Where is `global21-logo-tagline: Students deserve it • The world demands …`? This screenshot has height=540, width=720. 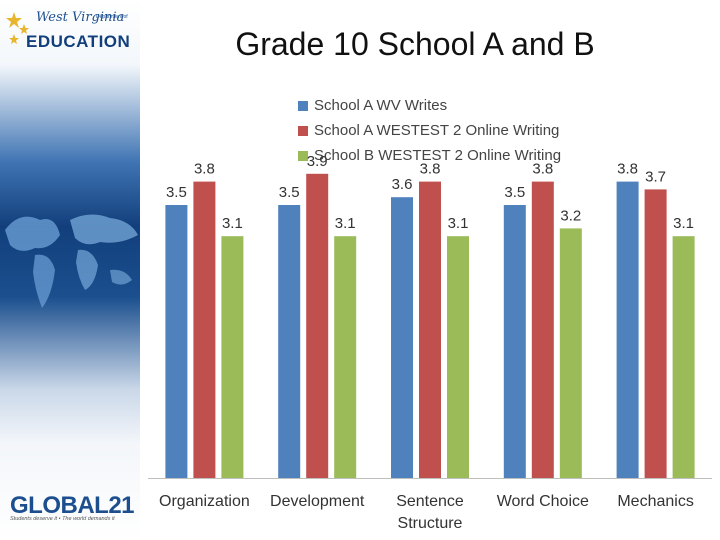 global21-logo-tagline: Students deserve it • The world demands … is located at coordinates (62, 519).